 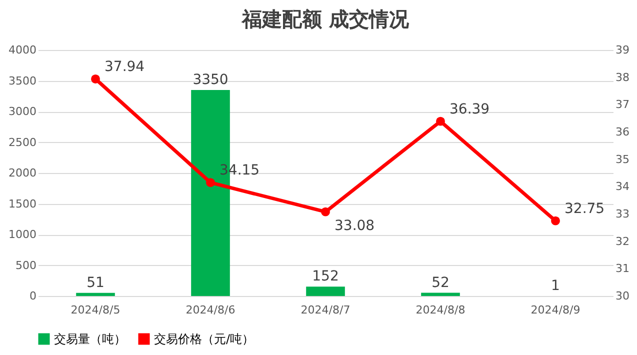 What do you see at coordinates (325, 19) in the screenshot?
I see `chart-title: 福建配额 成交情况` at bounding box center [325, 19].